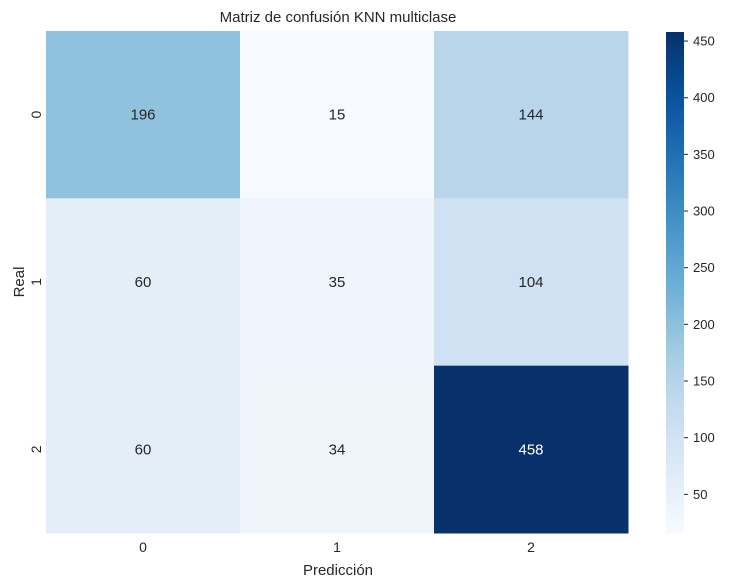 This screenshot has height=583, width=730. I want to click on colorbar-tick-label: 450, so click(704, 41).